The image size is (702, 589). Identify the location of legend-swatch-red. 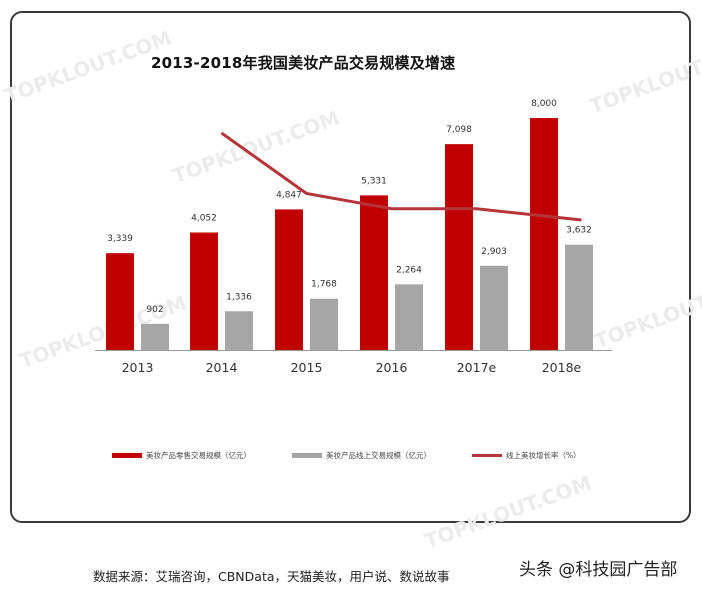
(127, 455).